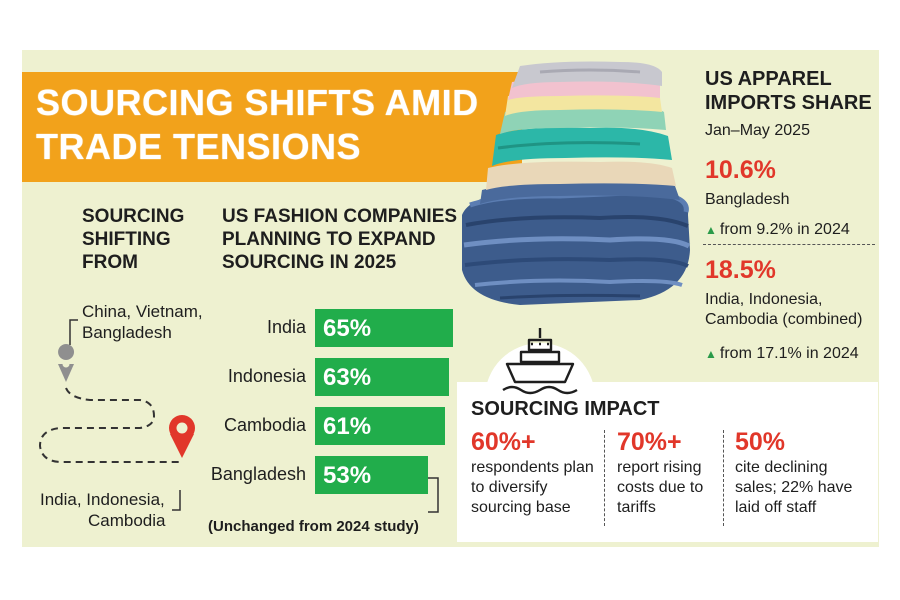 This screenshot has width=900, height=600. What do you see at coordinates (133, 239) in the screenshot?
I see `shifting-title: SOURCING SHIFTING FROM` at bounding box center [133, 239].